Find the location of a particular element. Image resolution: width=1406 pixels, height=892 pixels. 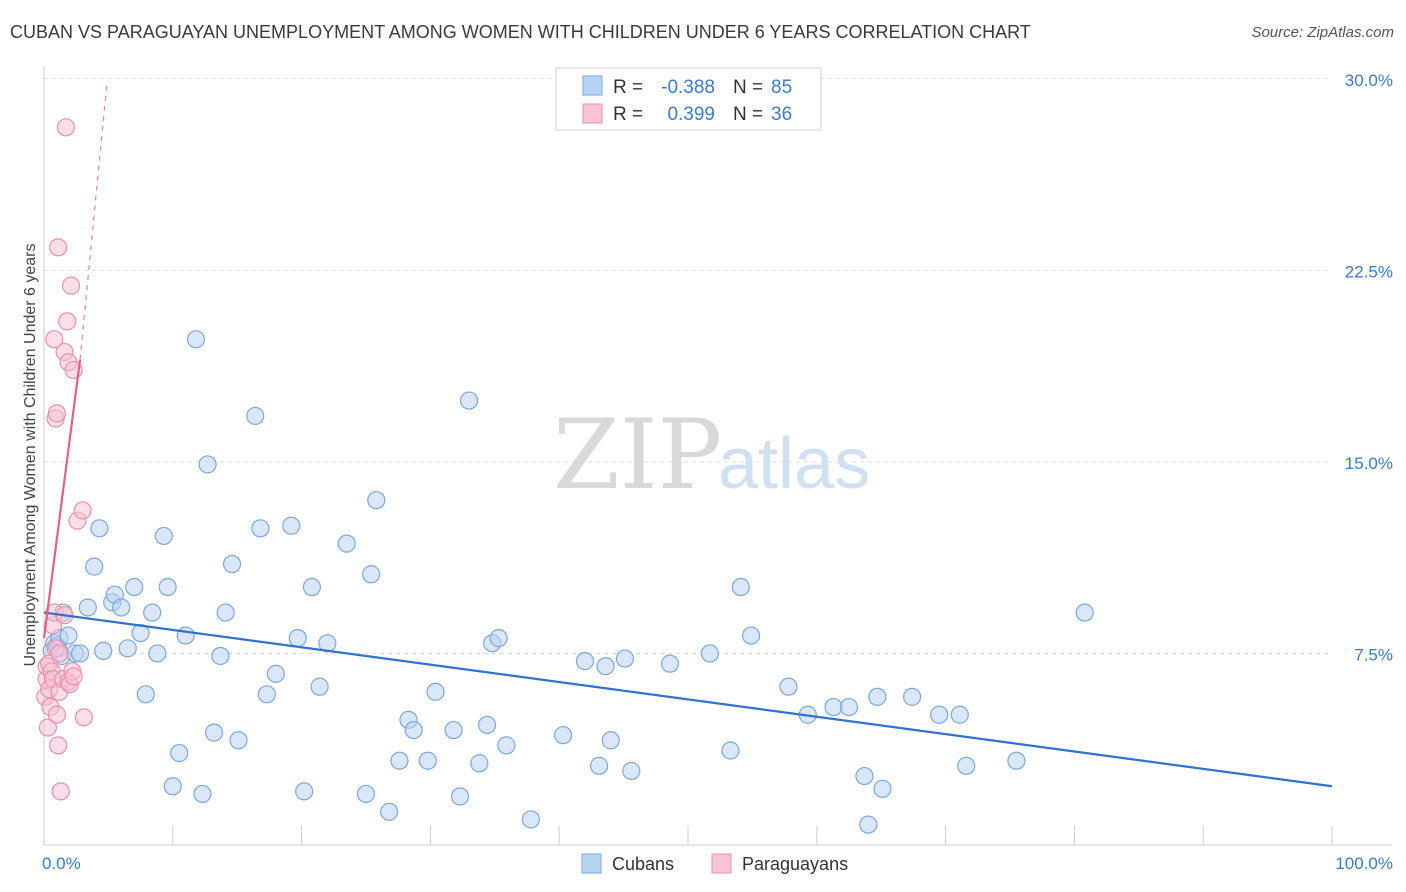

y-tick-label: 15.0% is located at coordinates (1369, 463).